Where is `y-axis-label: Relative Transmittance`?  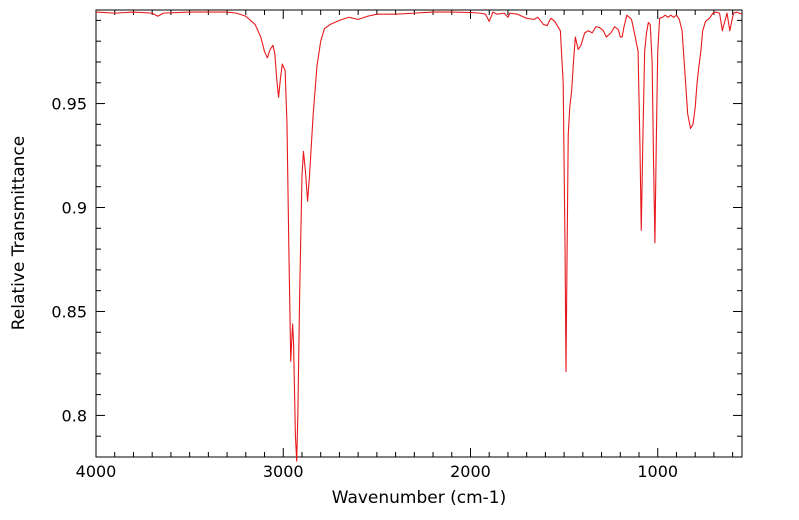 y-axis-label: Relative Transmittance is located at coordinates (19, 233).